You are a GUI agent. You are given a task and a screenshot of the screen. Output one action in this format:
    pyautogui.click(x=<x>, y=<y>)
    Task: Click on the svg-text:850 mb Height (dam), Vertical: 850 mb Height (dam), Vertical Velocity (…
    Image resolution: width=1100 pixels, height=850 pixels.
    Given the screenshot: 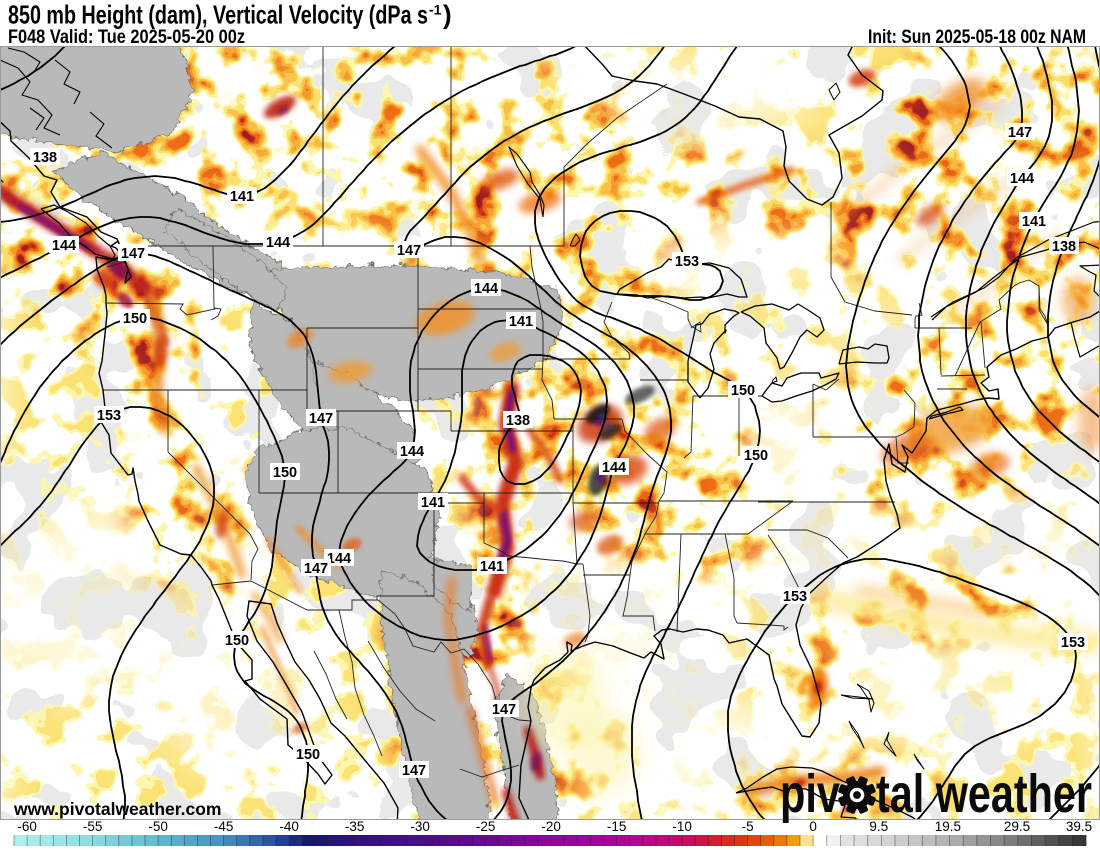 What is the action you would take?
    pyautogui.click(x=218, y=15)
    